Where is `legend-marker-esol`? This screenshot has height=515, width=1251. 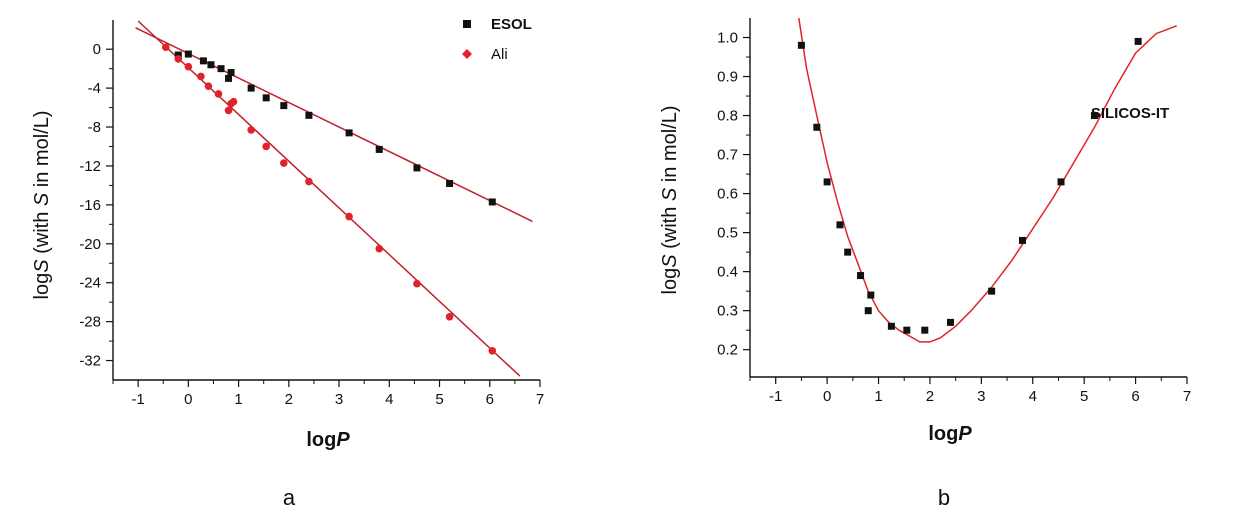
legend-marker-esol is located at coordinates (467, 24).